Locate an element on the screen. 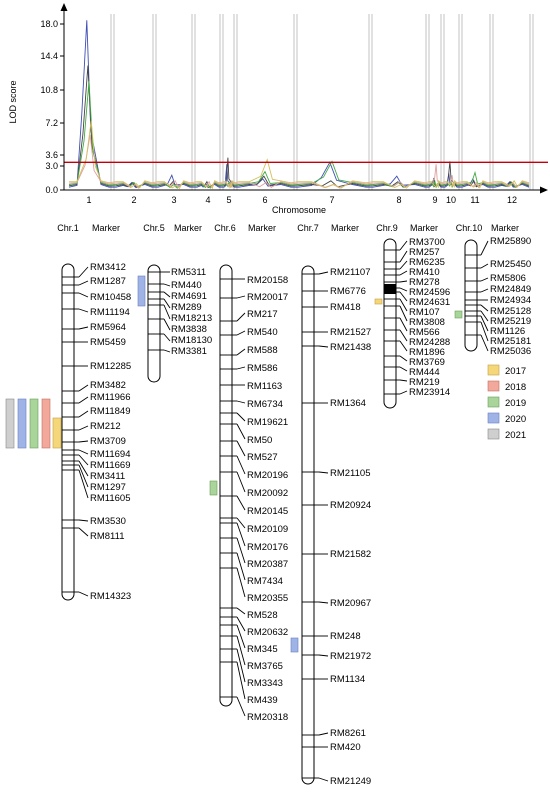 This screenshot has height=796, width=550. marker-label: RM21972 is located at coordinates (350, 656).